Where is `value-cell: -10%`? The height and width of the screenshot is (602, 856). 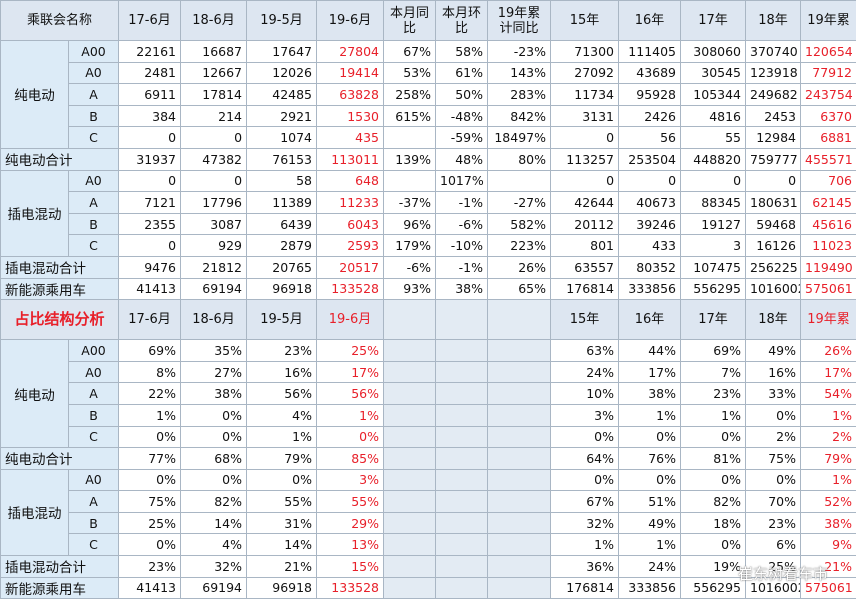
value-cell: -10% is located at coordinates (462, 245).